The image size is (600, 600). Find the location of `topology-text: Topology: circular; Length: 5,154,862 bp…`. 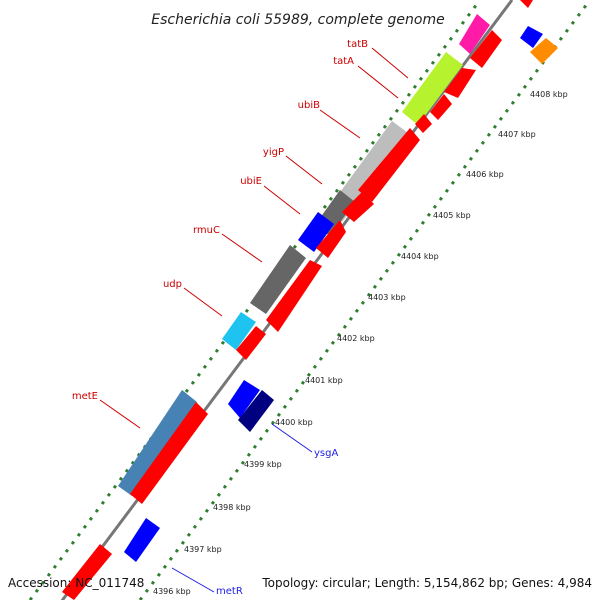

topology-text: Topology: circular; Length: 5,154,862 bp… is located at coordinates (426, 583).